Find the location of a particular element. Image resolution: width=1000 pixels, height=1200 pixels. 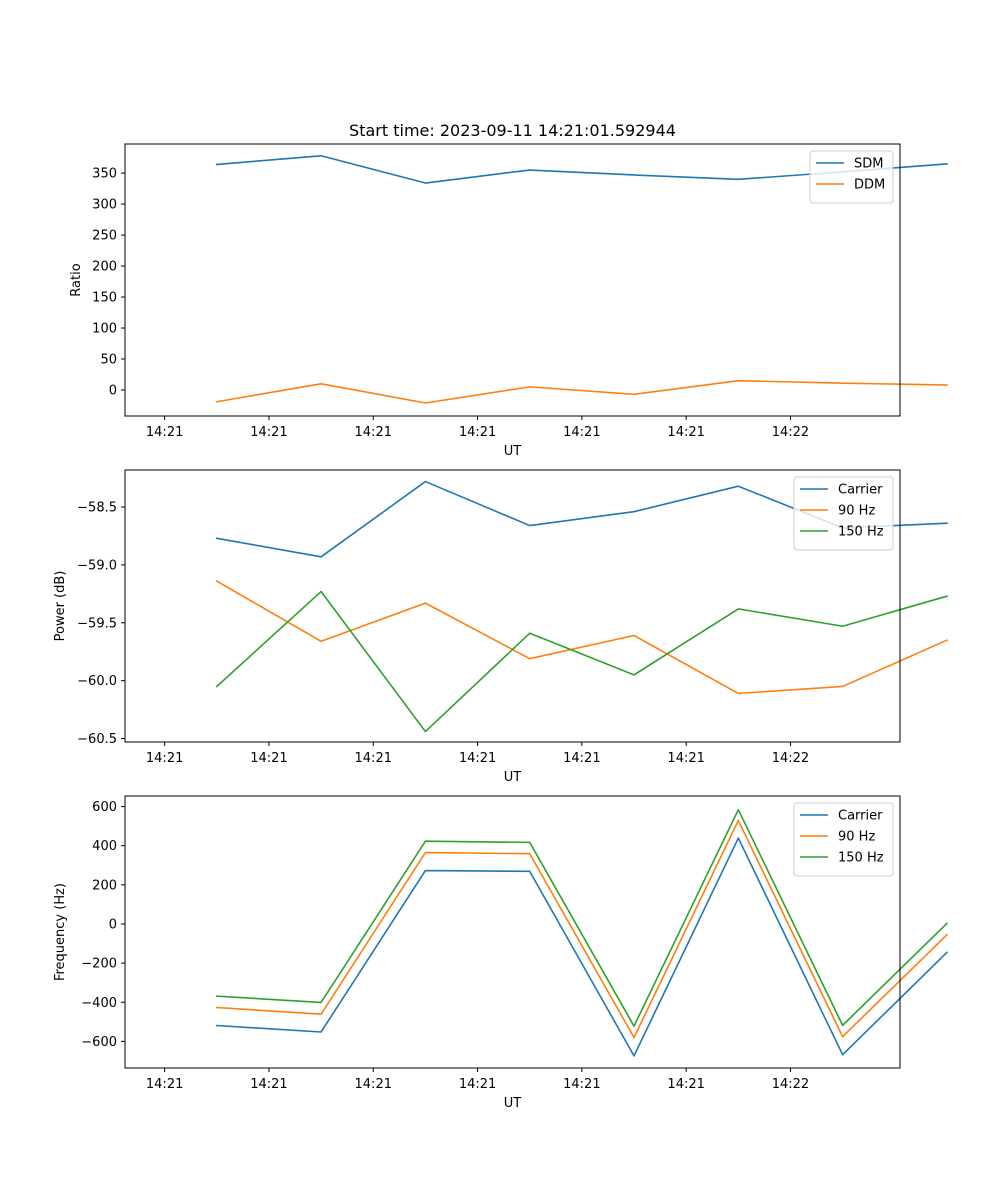

y-axis-label: Power (dB) is located at coordinates (60, 606).